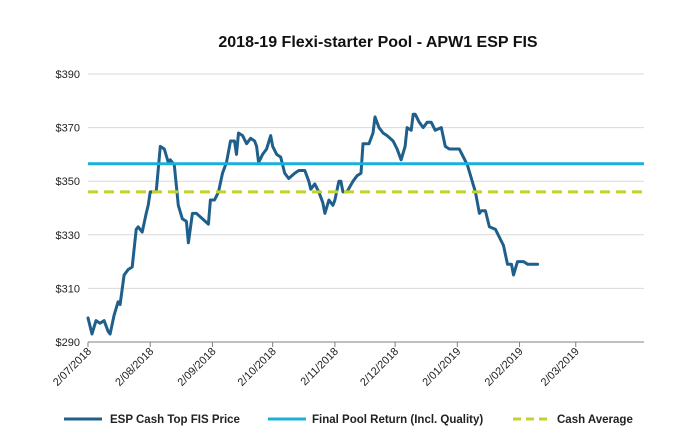 Image resolution: width=698 pixels, height=441 pixels. What do you see at coordinates (196, 367) in the screenshot?
I see `x-tick-label: 2/09/2018` at bounding box center [196, 367].